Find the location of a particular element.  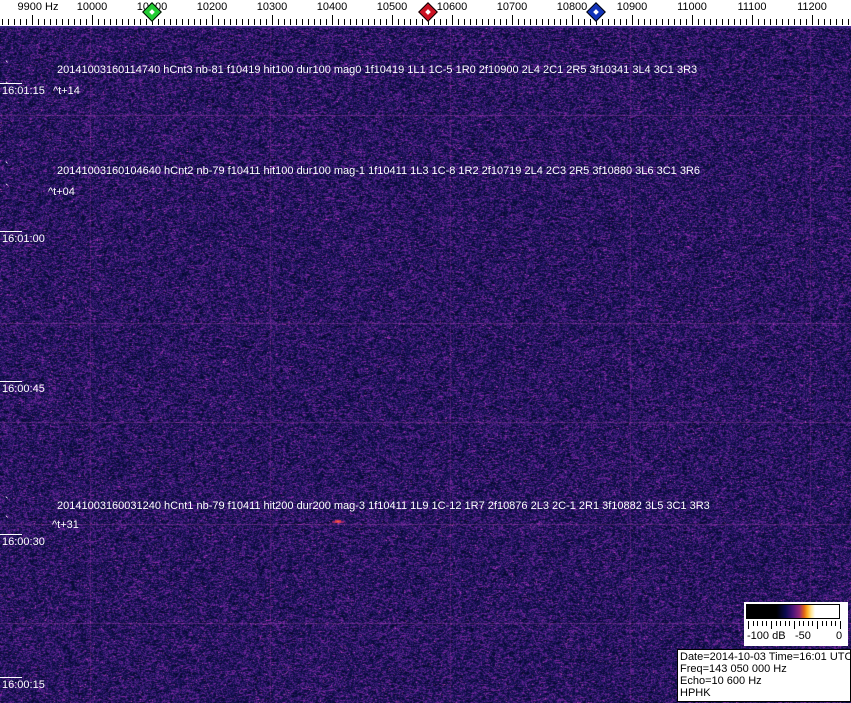

time-label: 16:00:30 is located at coordinates (23, 542).